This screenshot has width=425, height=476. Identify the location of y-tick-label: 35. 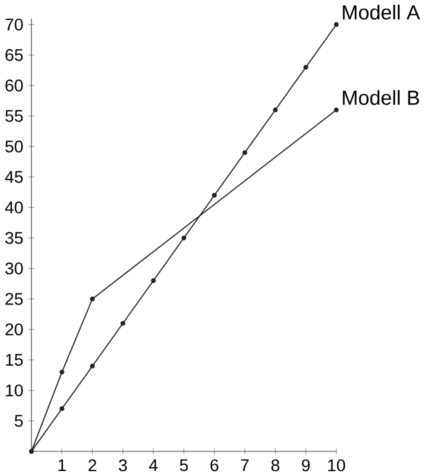
(14, 238).